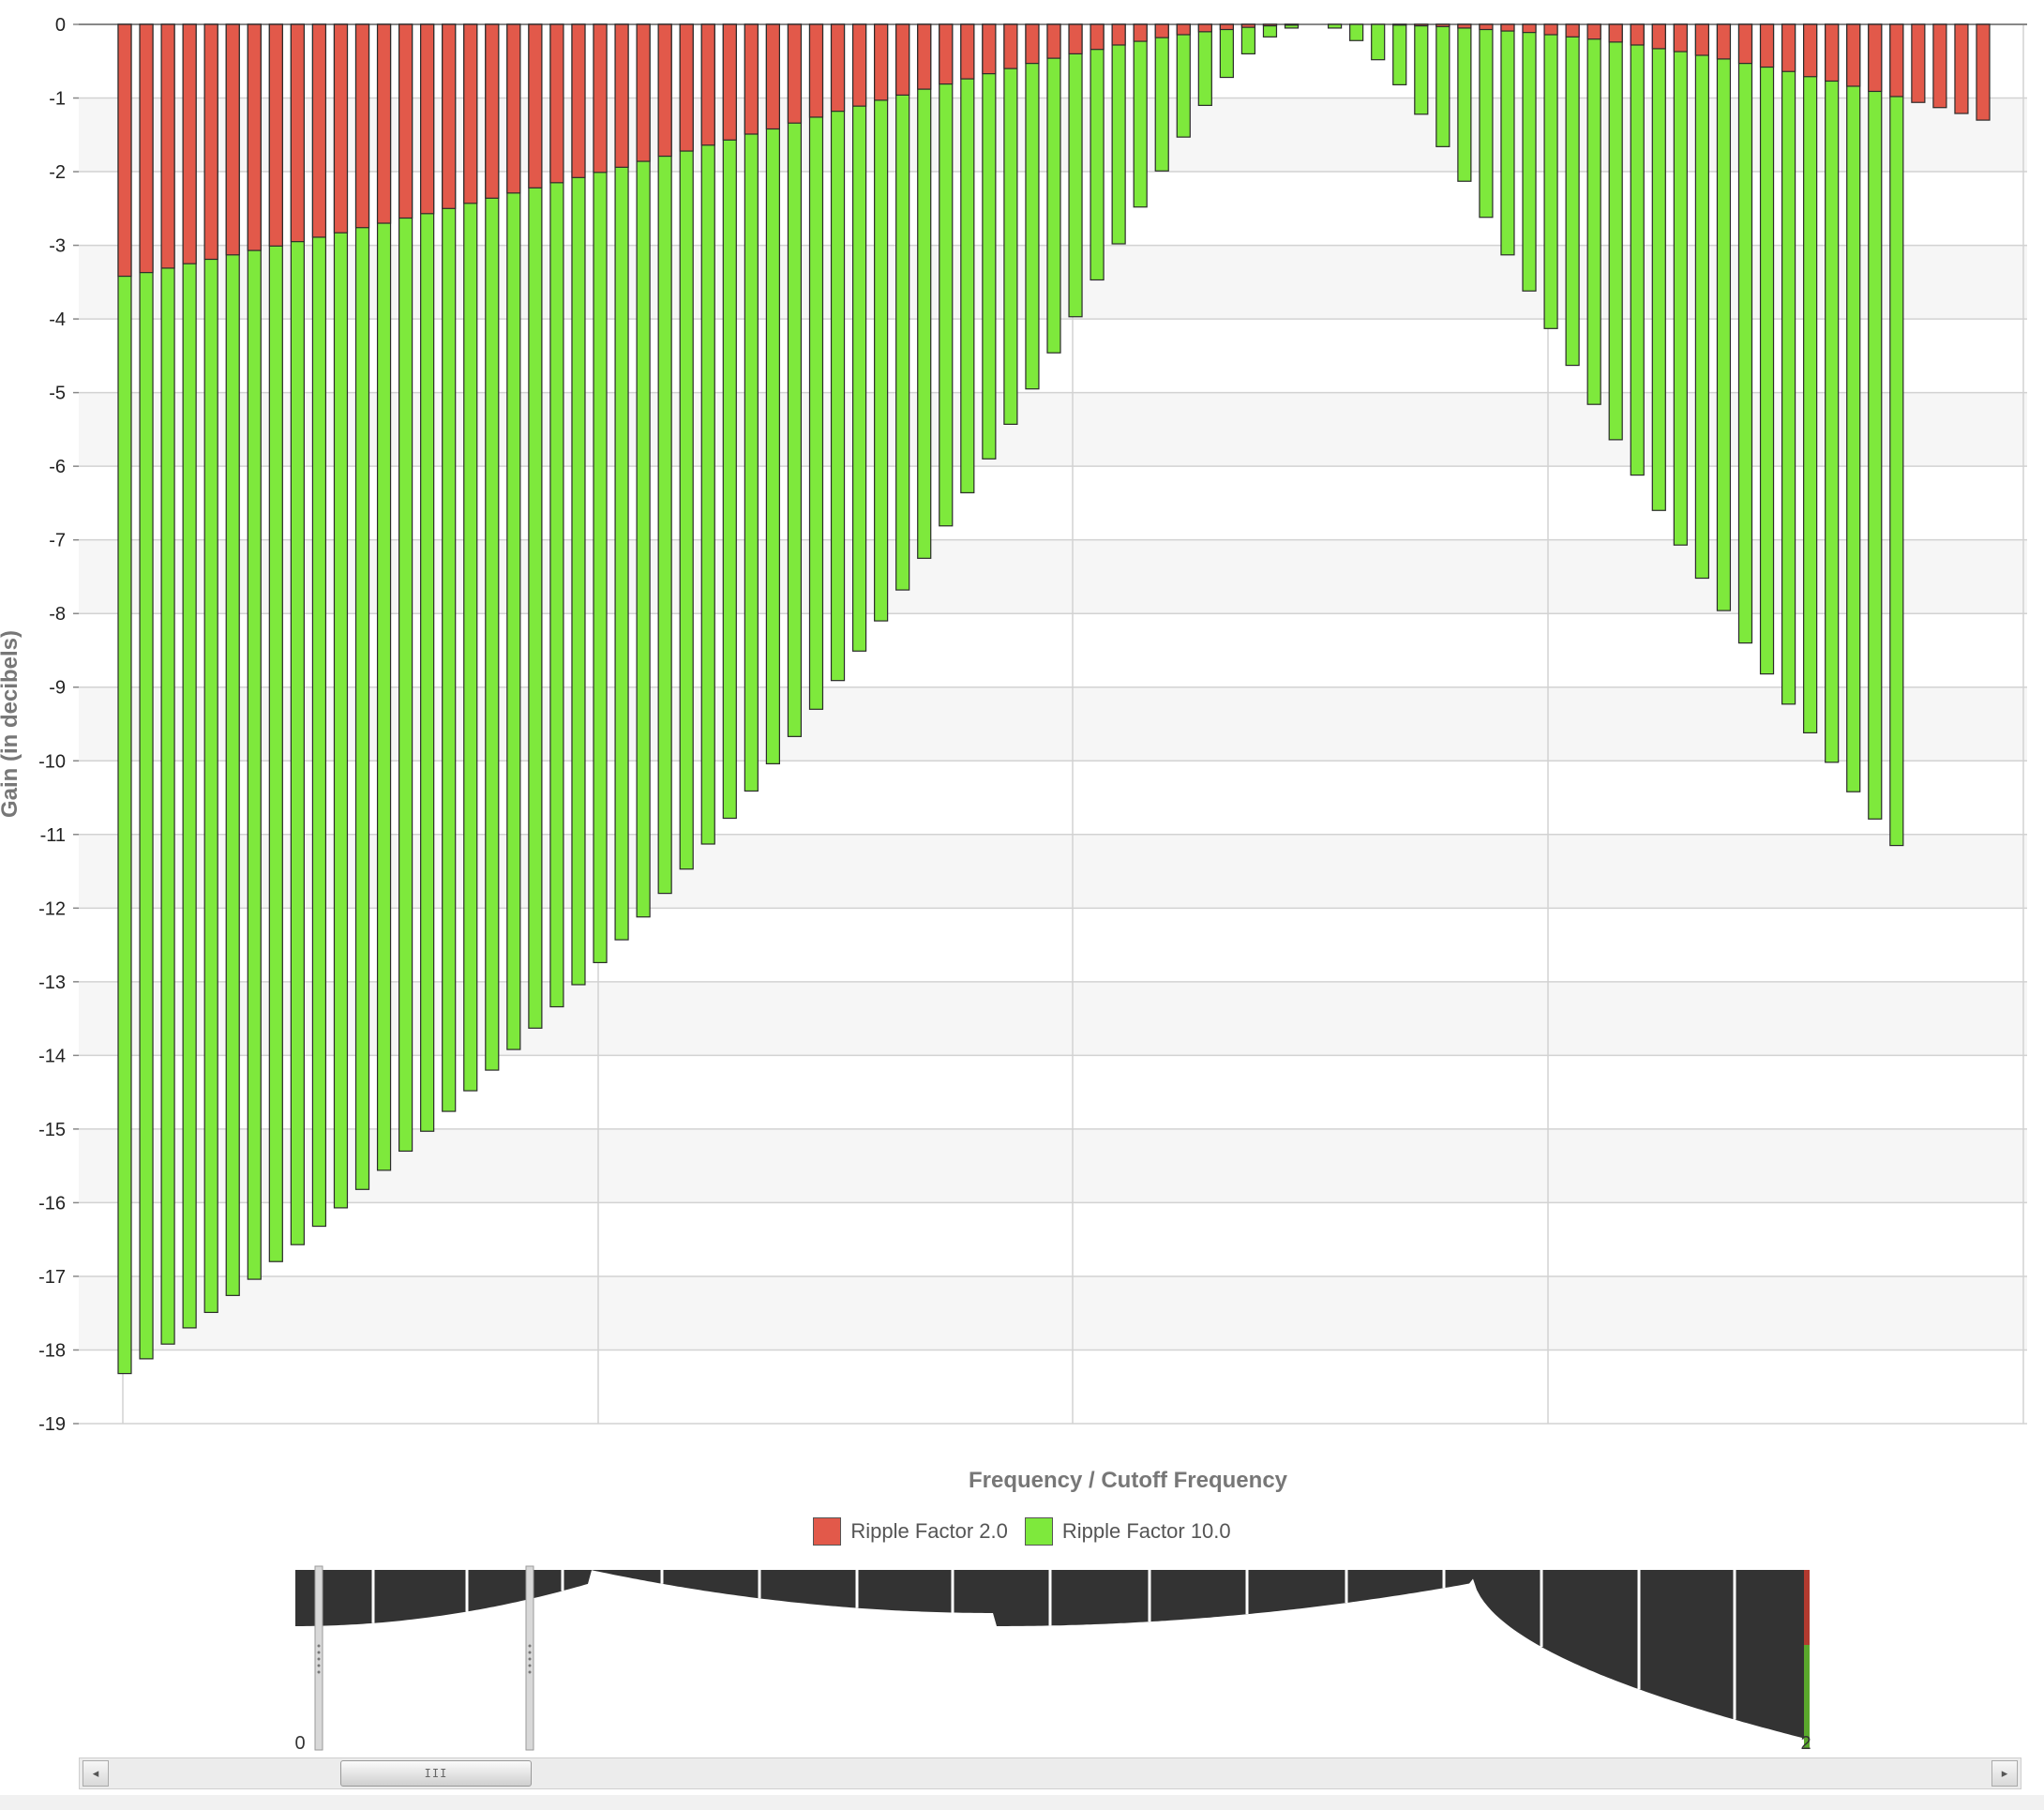 This screenshot has width=2044, height=1810. I want to click on scroll-left-arrow-icon: ◂, so click(96, 1773).